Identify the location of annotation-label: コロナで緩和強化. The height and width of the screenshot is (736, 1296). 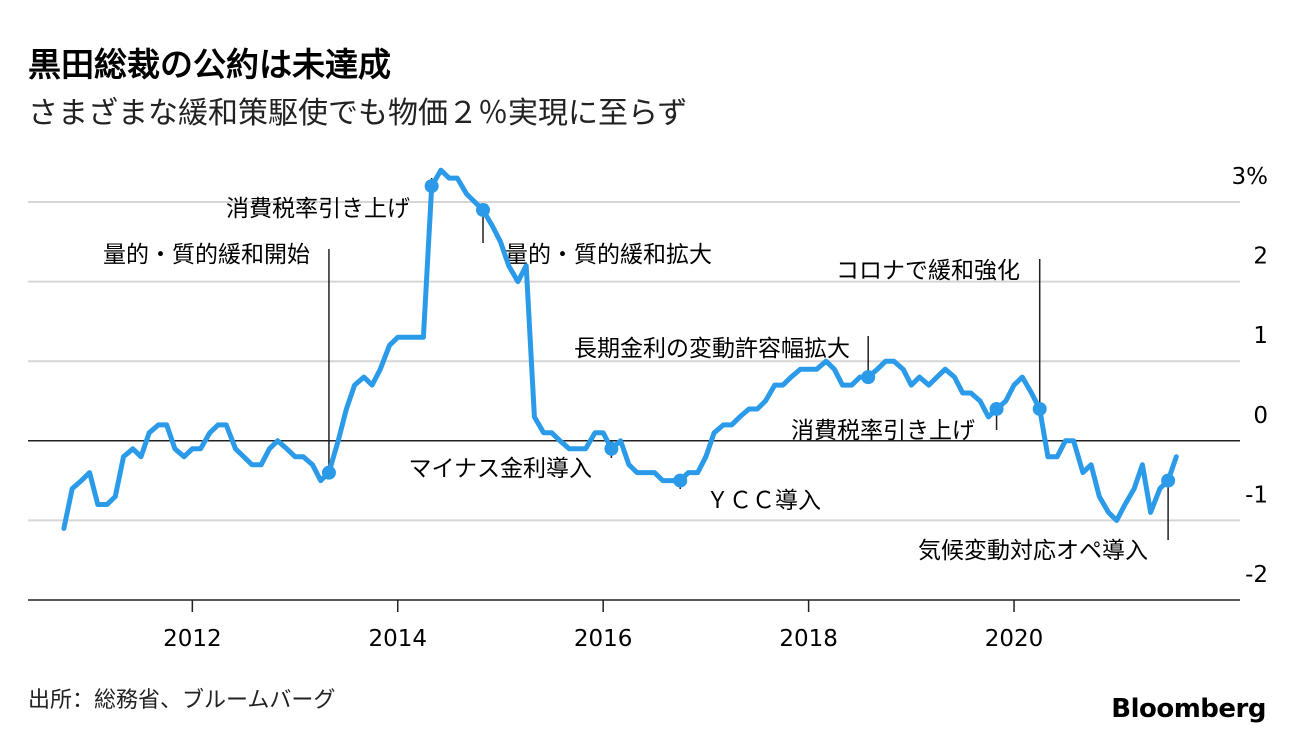
(928, 271).